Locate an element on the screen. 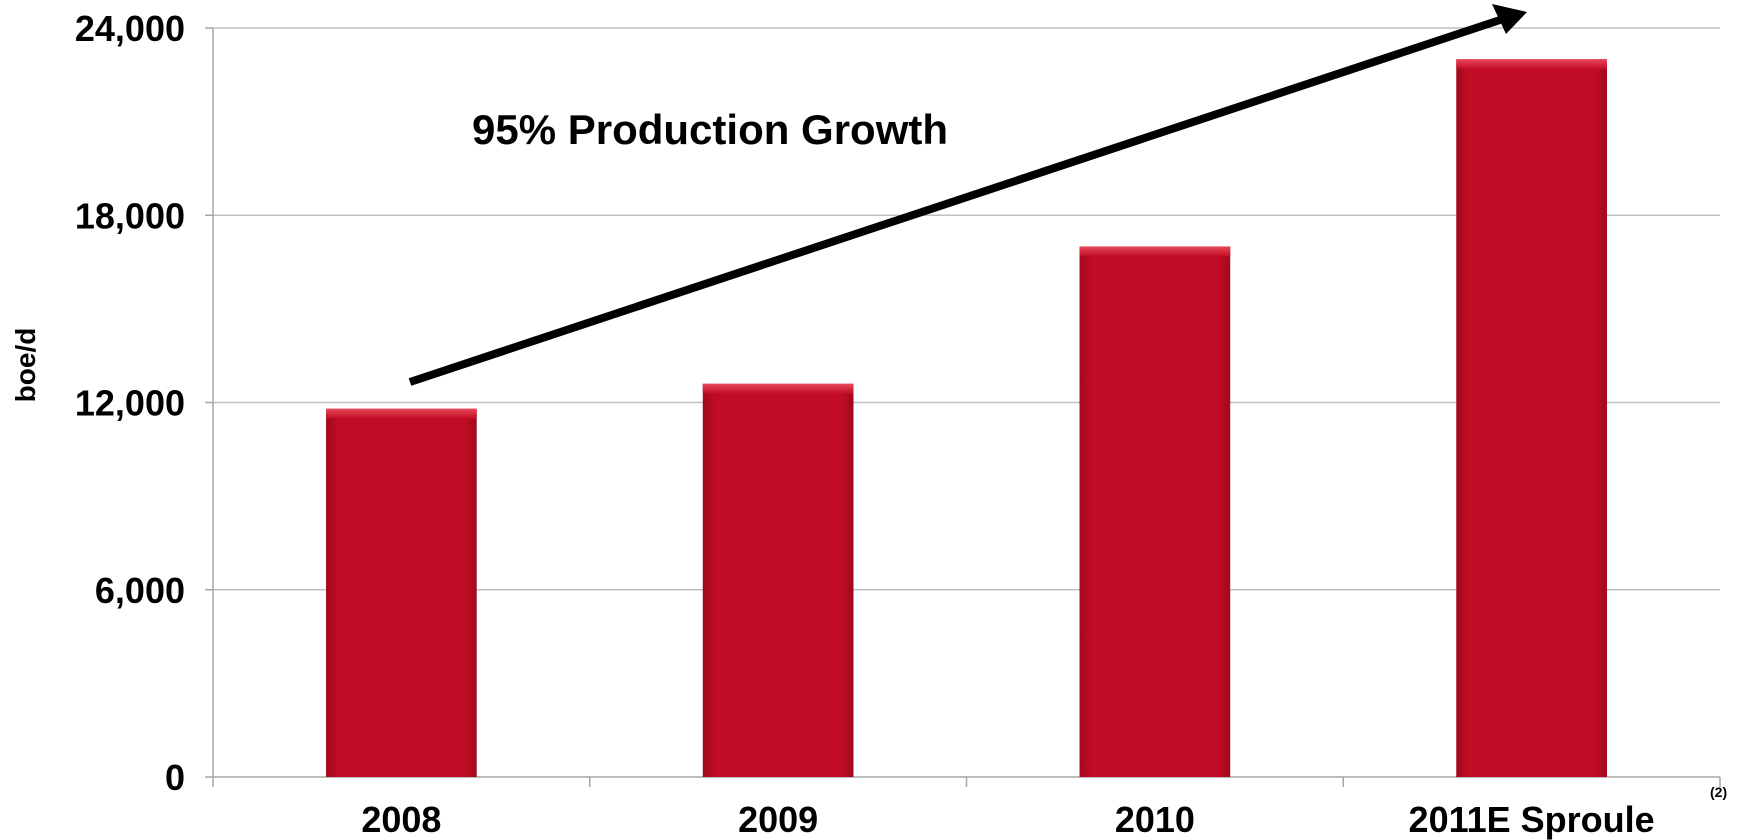 This screenshot has height=840, width=1737. y-tick-label: 12,000 is located at coordinates (130, 403).